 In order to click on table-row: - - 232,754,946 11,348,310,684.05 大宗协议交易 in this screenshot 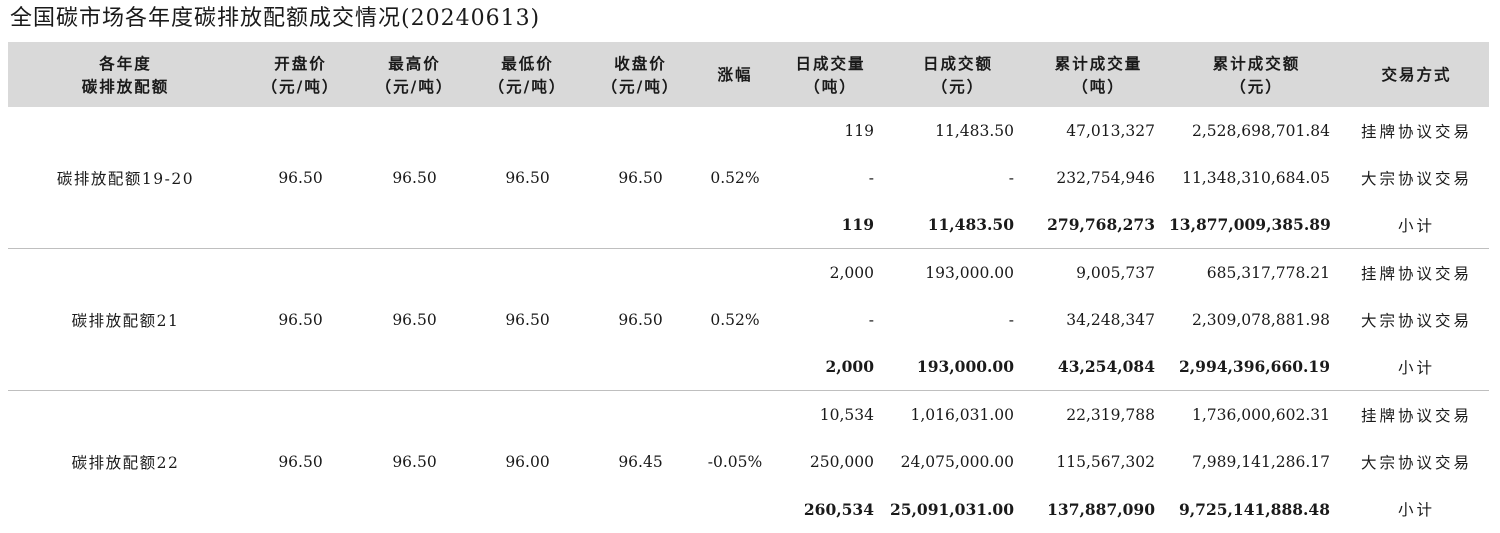, I will do `click(748, 177)`.